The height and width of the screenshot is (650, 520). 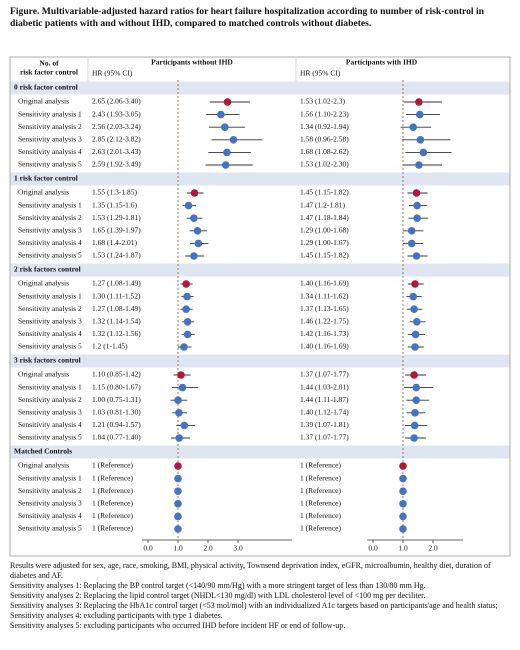 I want to click on hr-label: 1.46 (1.22-1.75), so click(x=324, y=321).